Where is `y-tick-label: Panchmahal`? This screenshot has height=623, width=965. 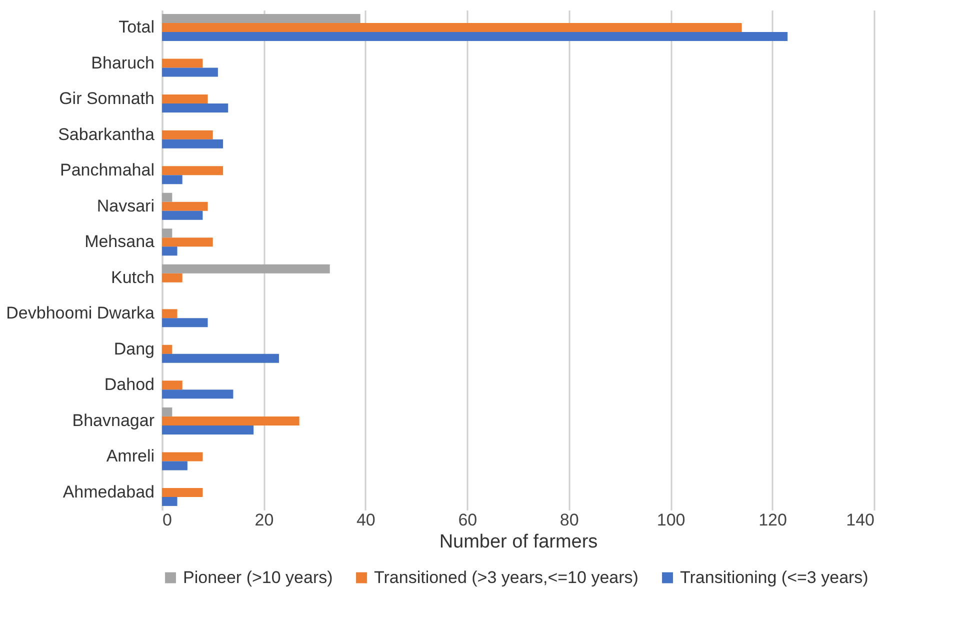
y-tick-label: Panchmahal is located at coordinates (107, 170).